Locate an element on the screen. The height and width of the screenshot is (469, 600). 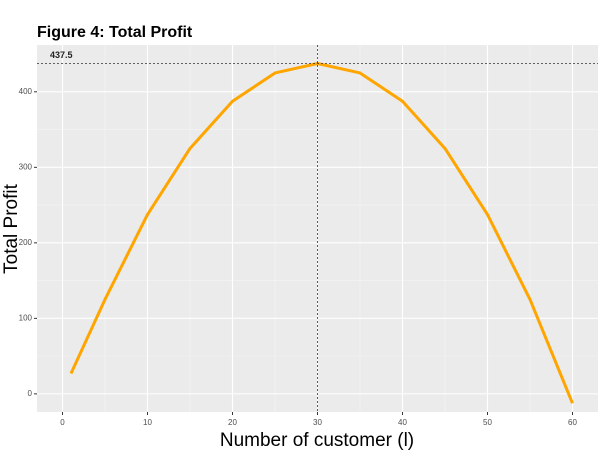
y-axis-label: Total Profit is located at coordinates (11, 228).